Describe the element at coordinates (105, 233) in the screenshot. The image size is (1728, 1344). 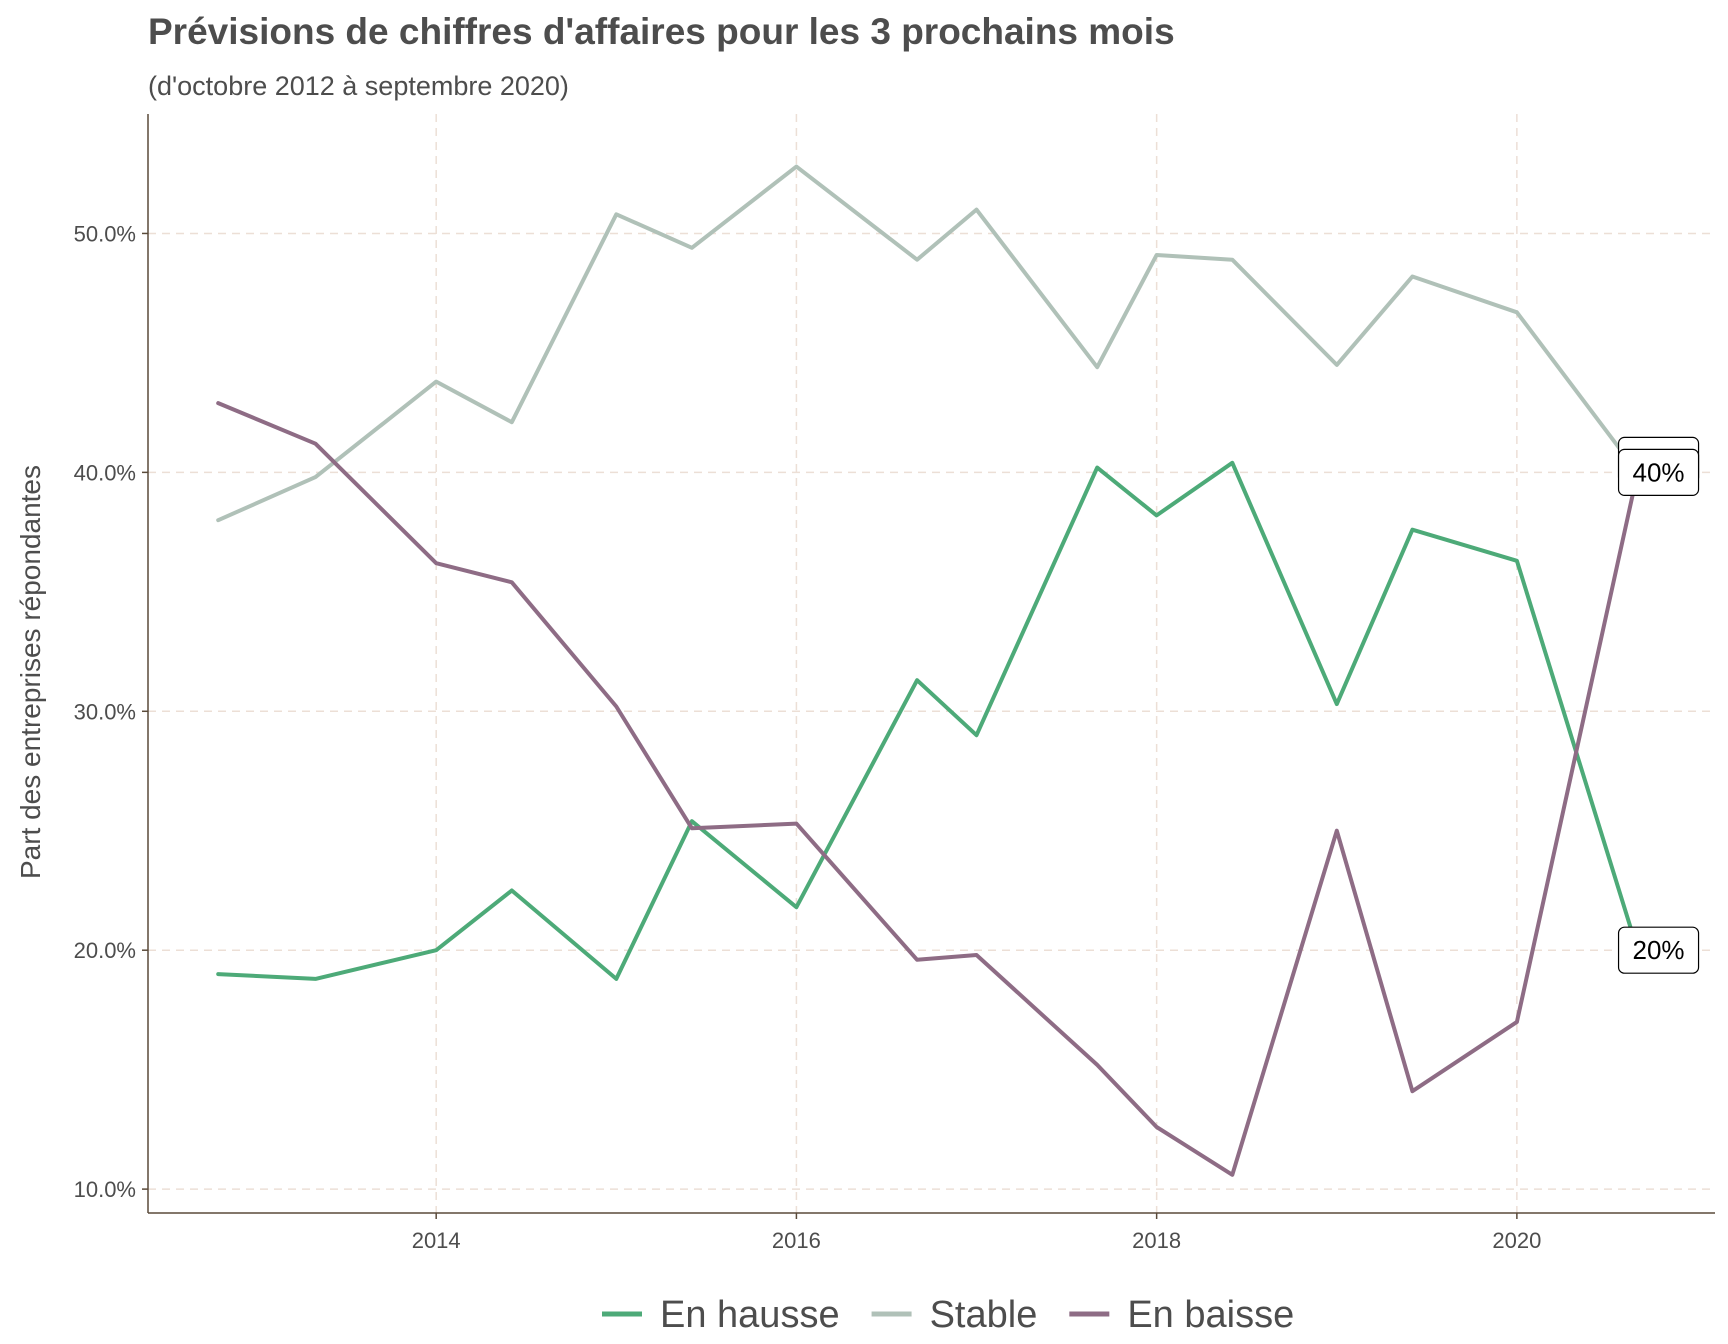
I see `y-tick-label: 50.0%` at that location.